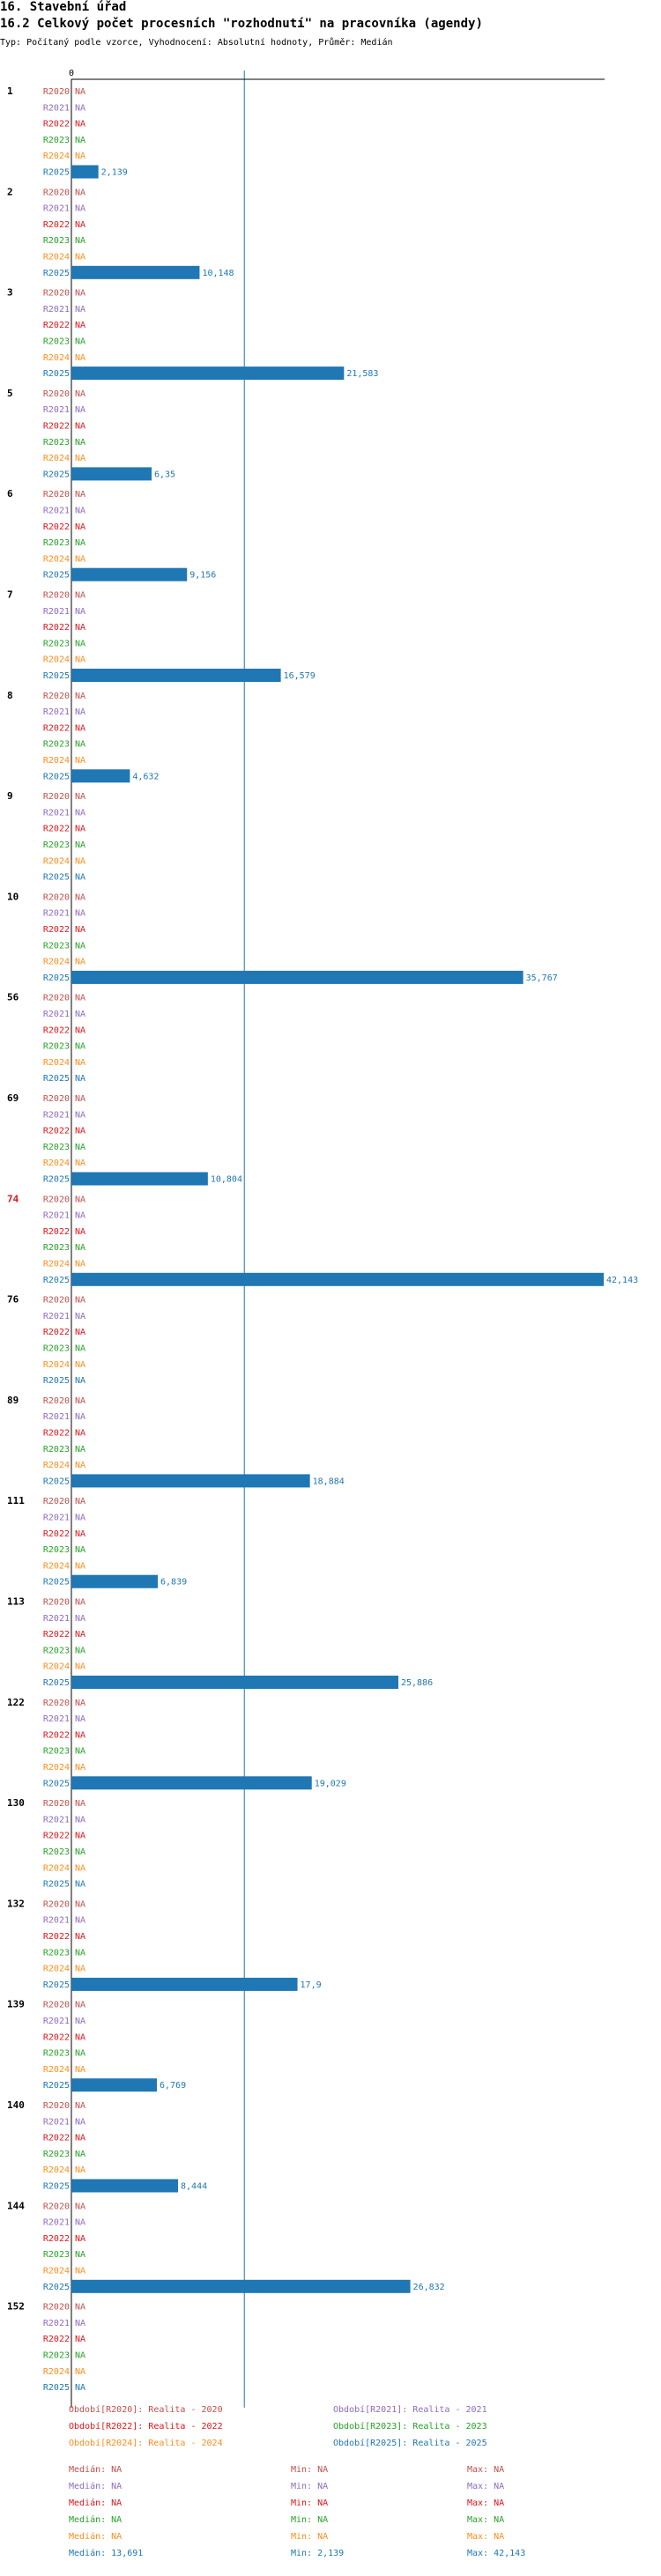 The height and width of the screenshot is (2576, 661). What do you see at coordinates (496, 2553) in the screenshot?
I see `stat-max: Max: 42,143` at bounding box center [496, 2553].